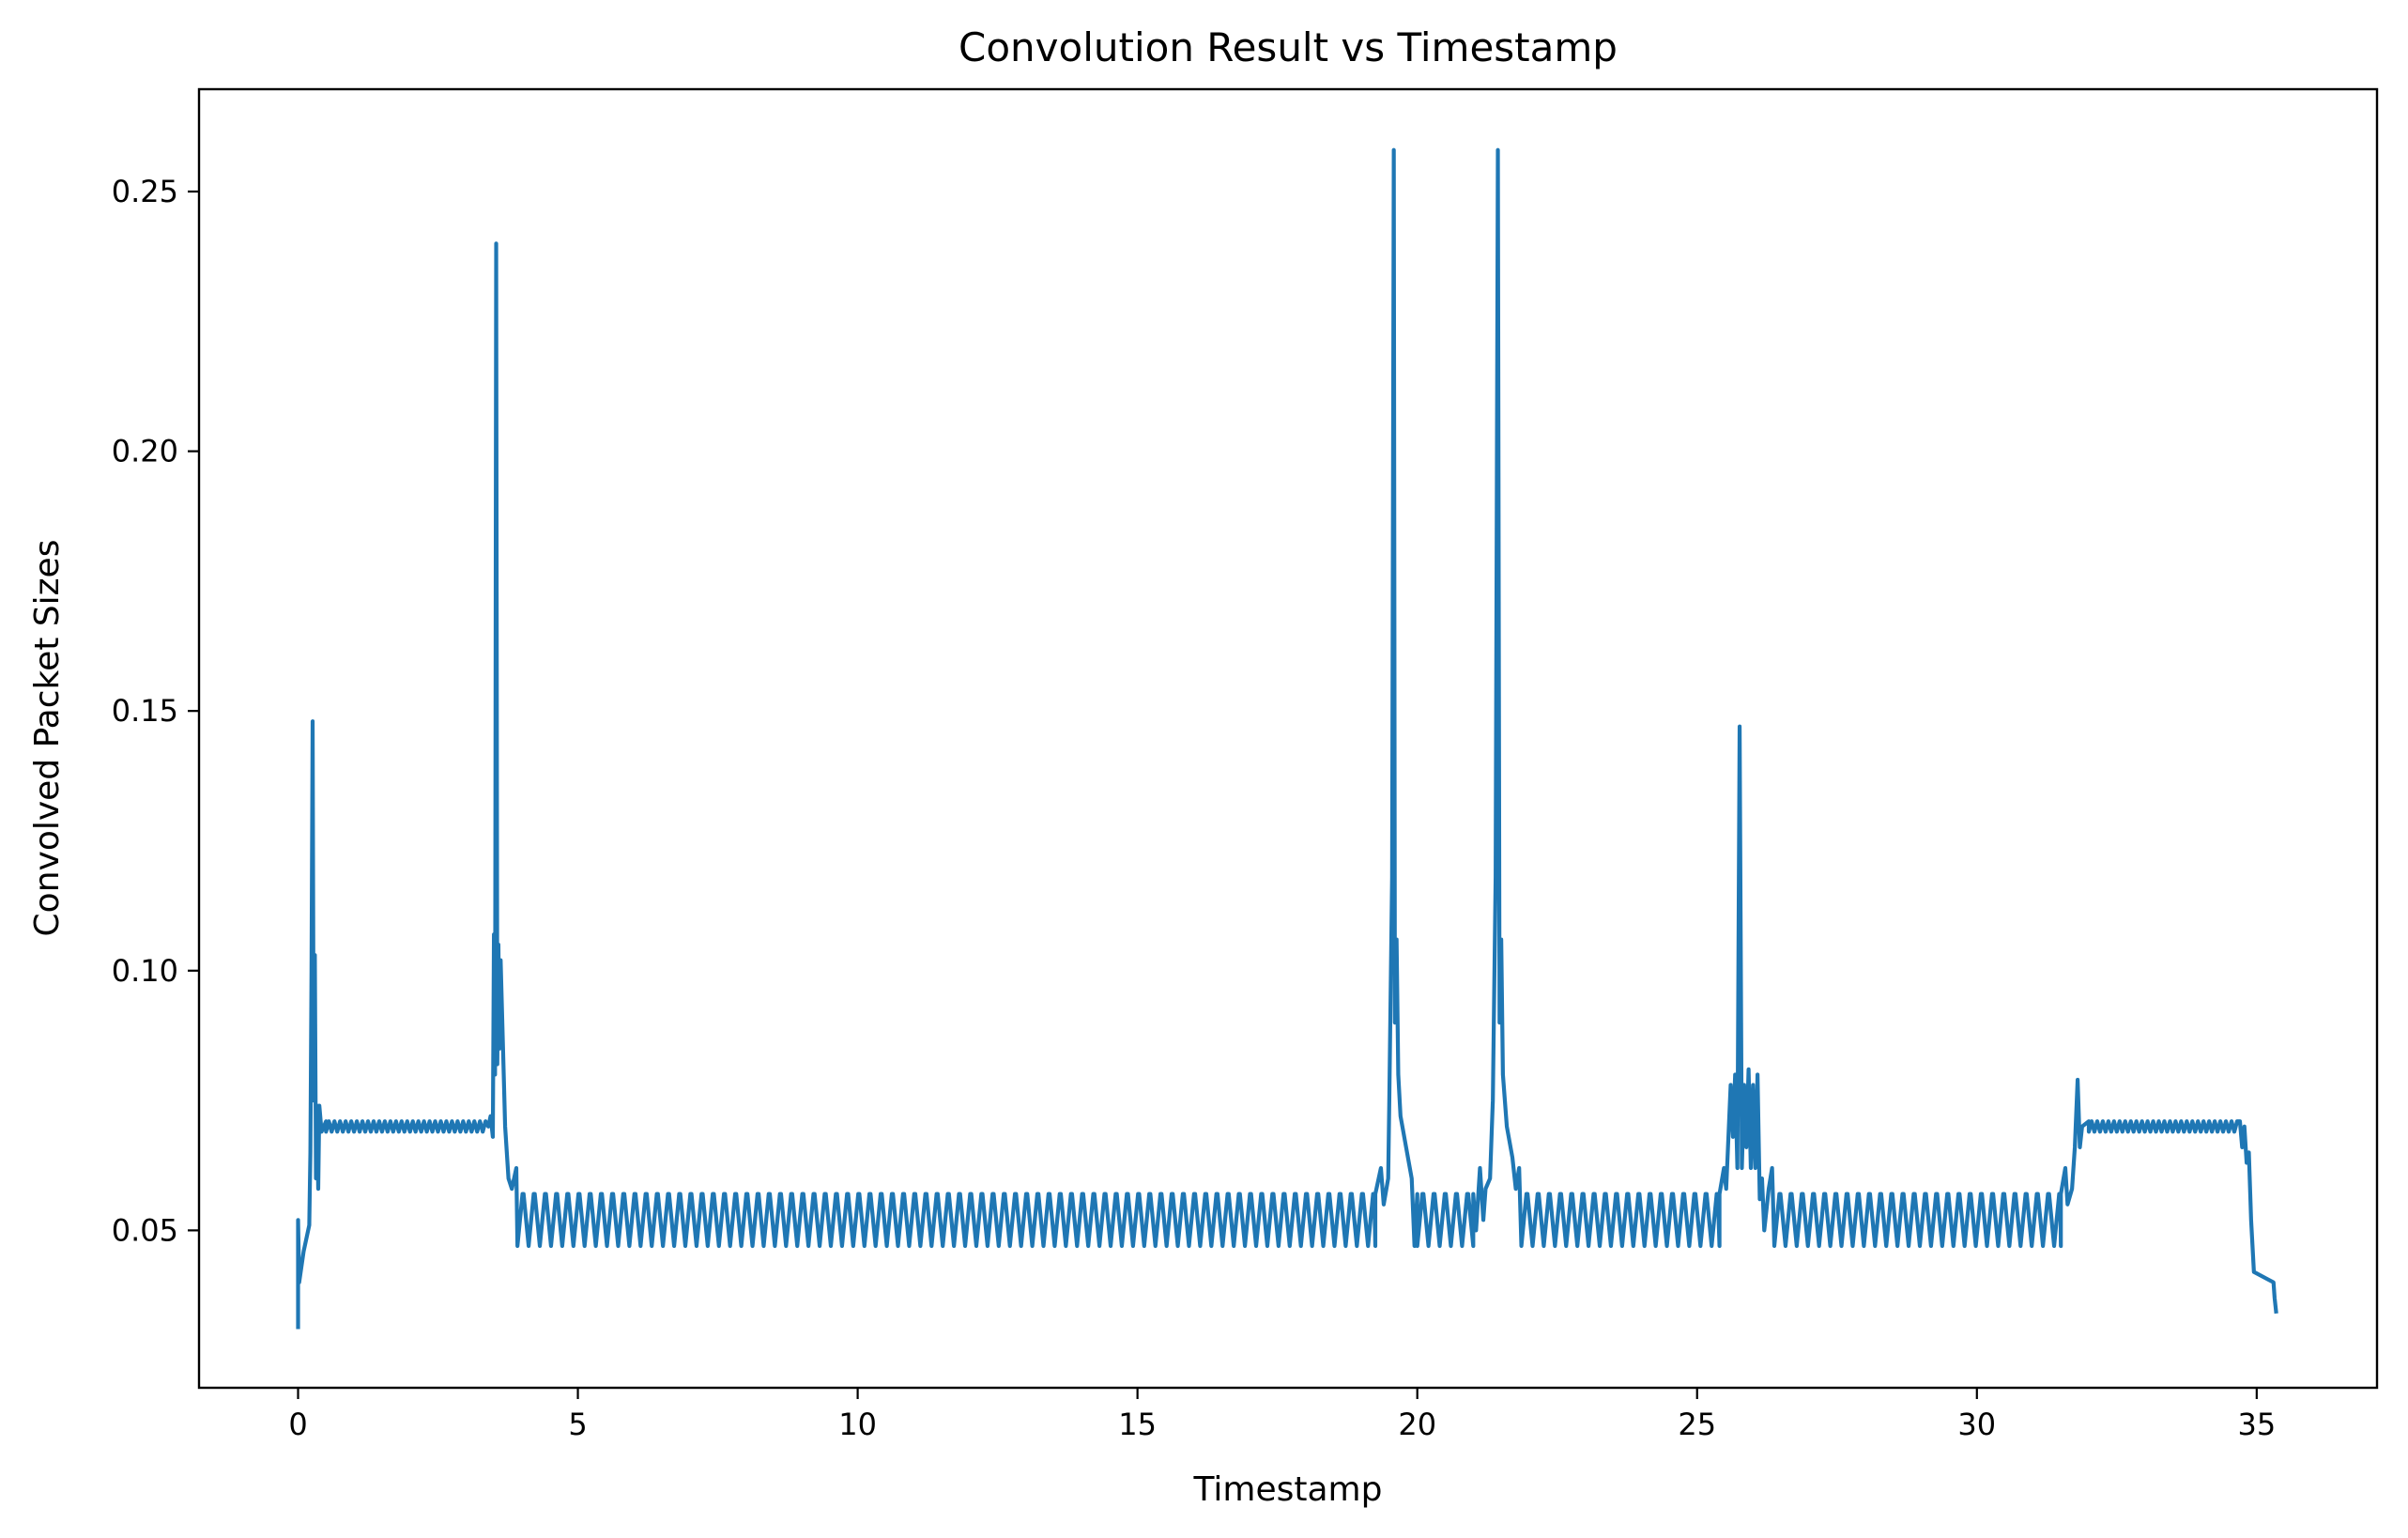  I want to click on x-tick-label: 10, so click(857, 1424).